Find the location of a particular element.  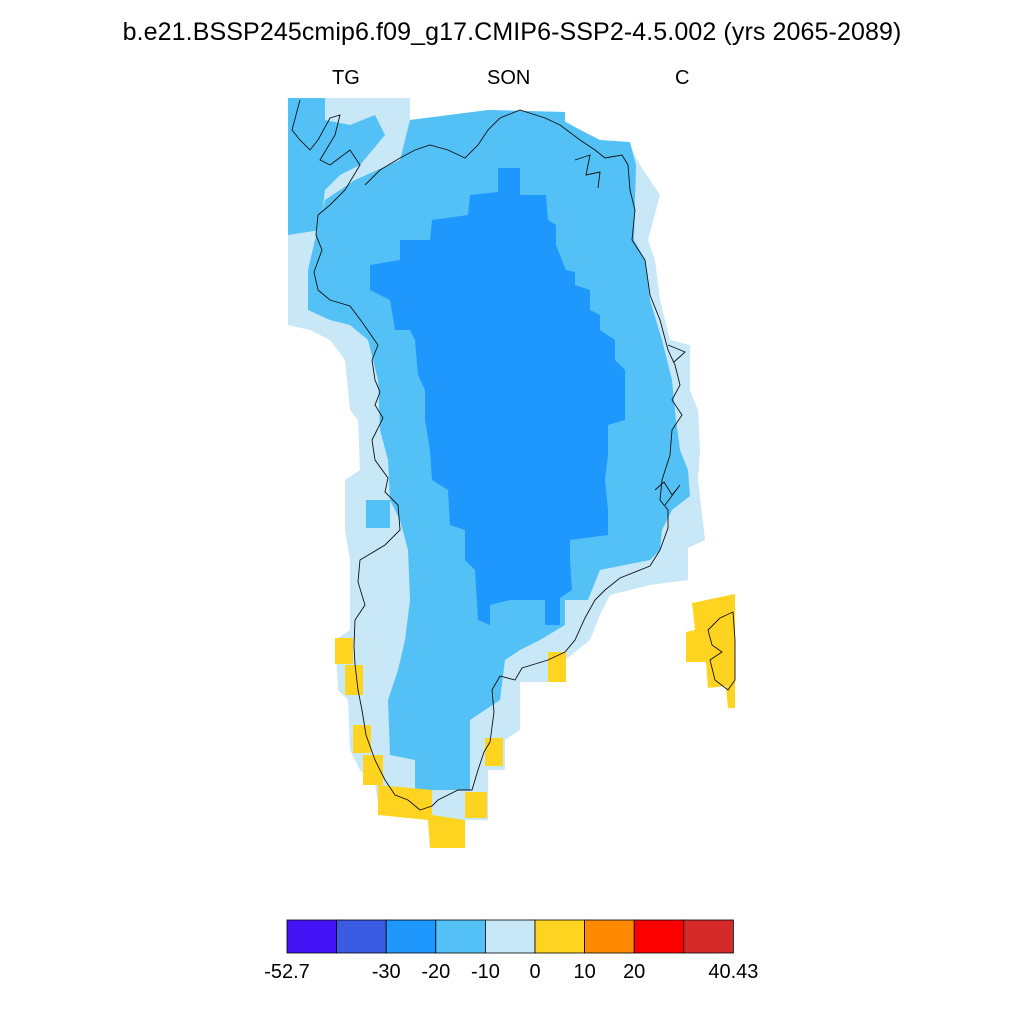

colorbar-tick-label: 40.43 is located at coordinates (733, 972).